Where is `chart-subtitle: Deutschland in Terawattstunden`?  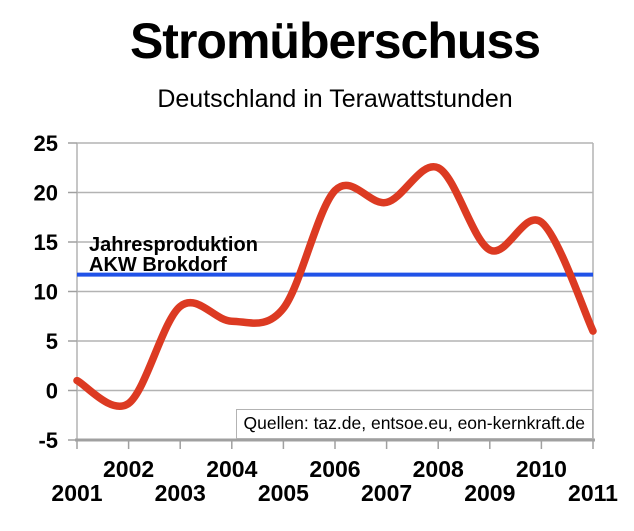 chart-subtitle: Deutschland in Terawattstunden is located at coordinates (335, 99).